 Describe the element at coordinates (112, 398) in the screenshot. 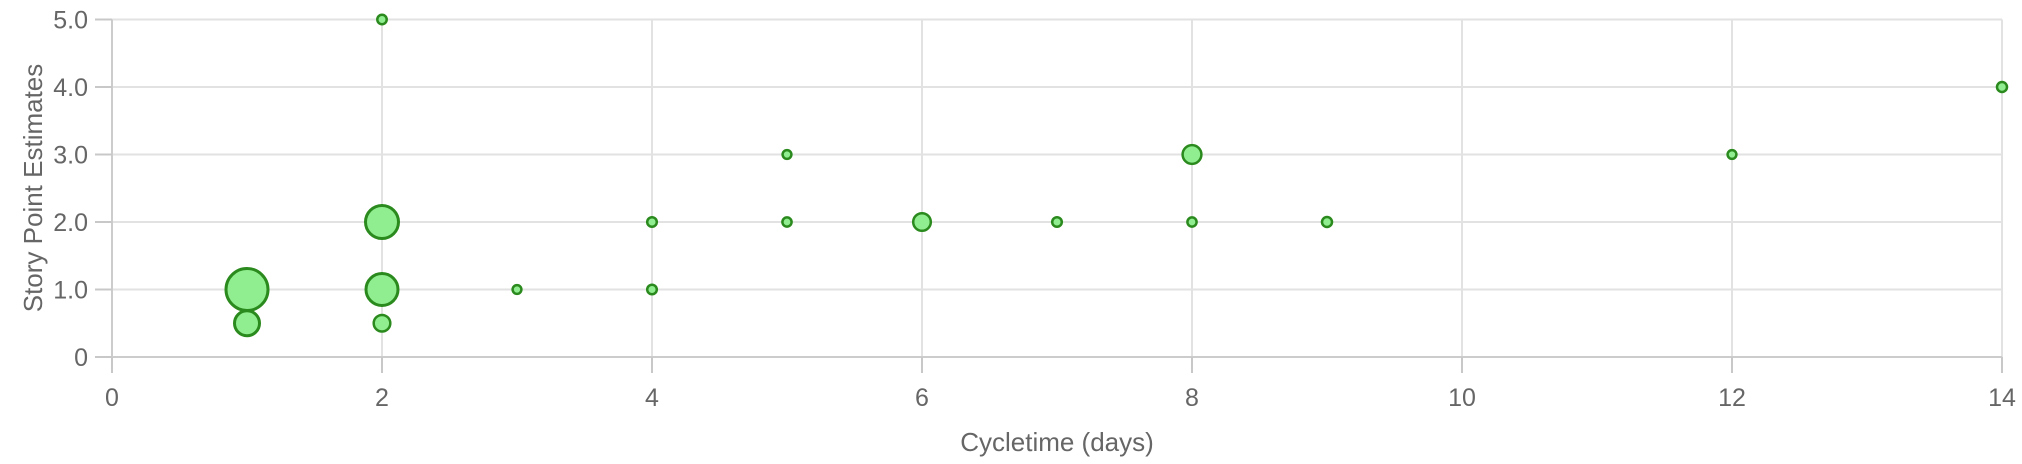

I see `x-tick-label: 0` at that location.